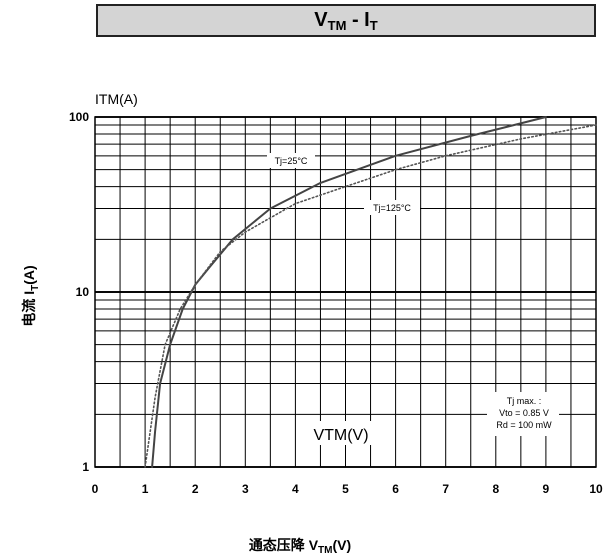 The image size is (616, 560). I want to click on chart-title: VTM - IT, so click(345, 21).